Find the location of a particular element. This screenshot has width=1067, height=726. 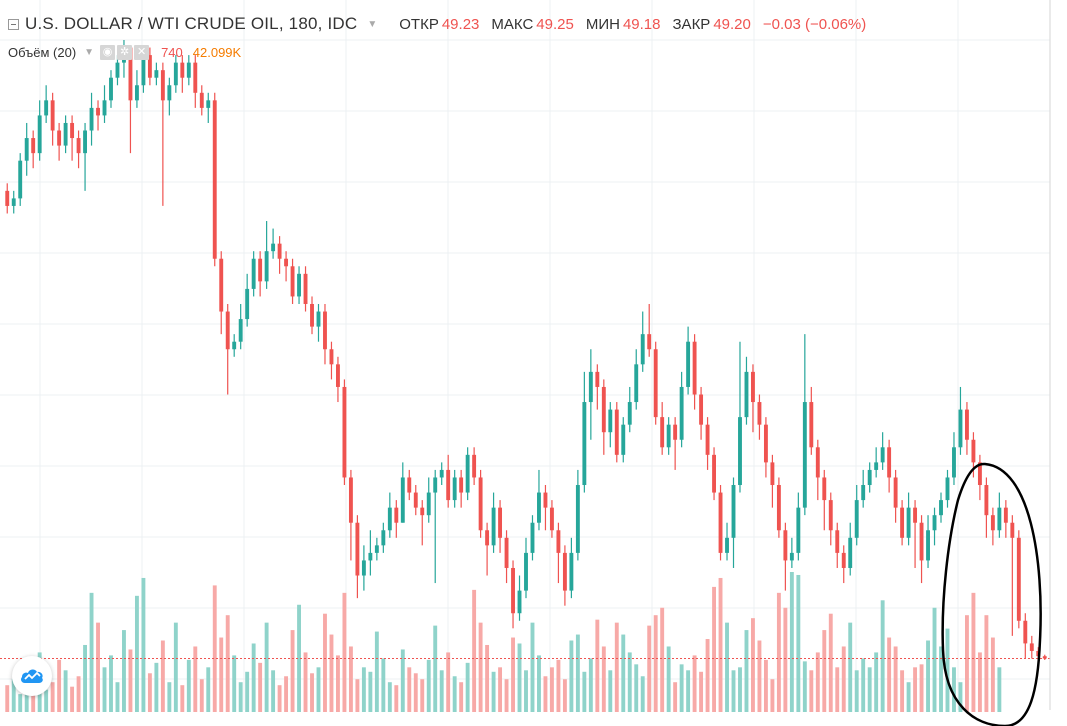

gear-icon: ✲ is located at coordinates (125, 52).